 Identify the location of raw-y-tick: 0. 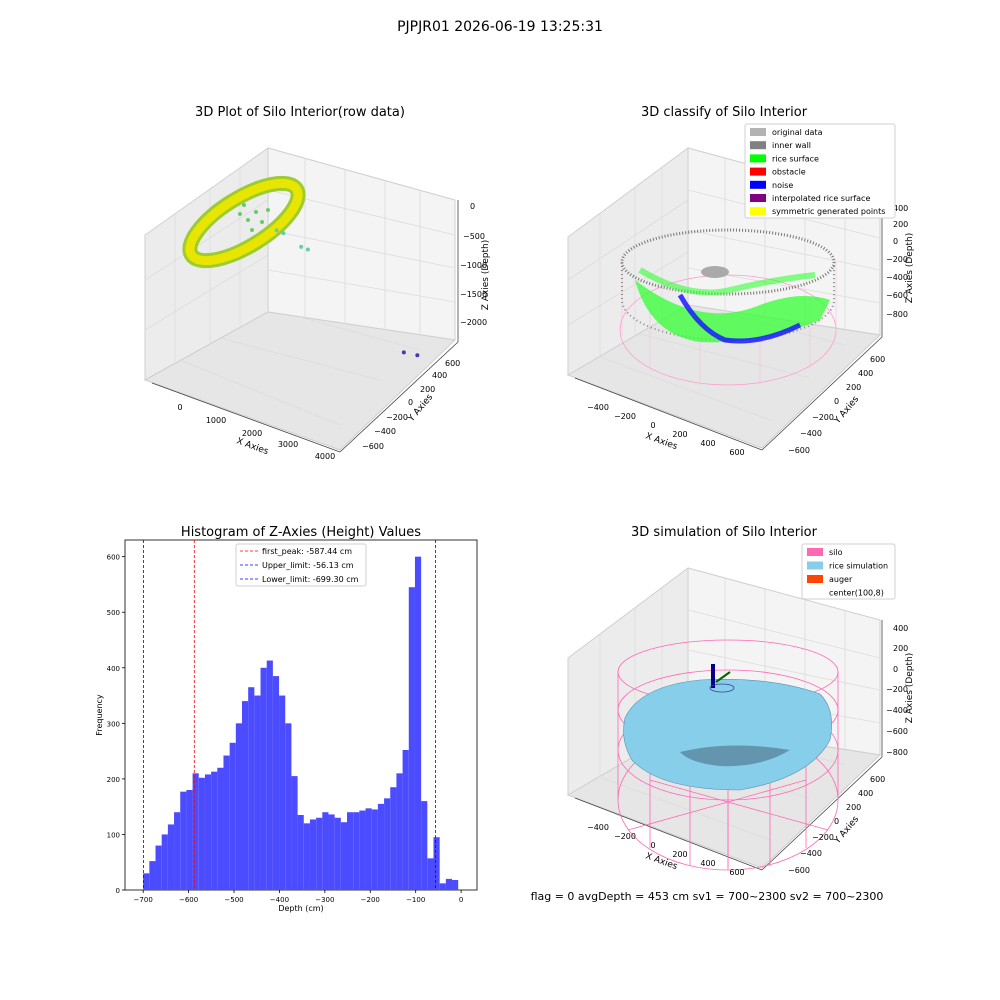
(410, 402).